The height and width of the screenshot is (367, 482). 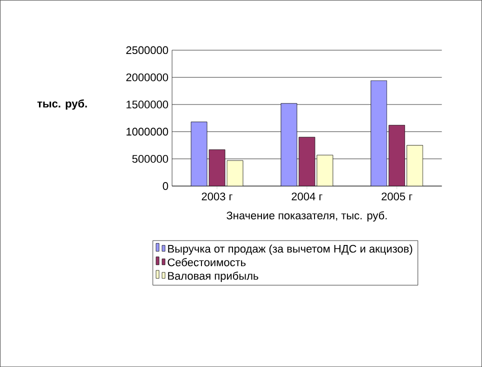 What do you see at coordinates (147, 77) in the screenshot?
I see `y-tick-label: 2000000` at bounding box center [147, 77].